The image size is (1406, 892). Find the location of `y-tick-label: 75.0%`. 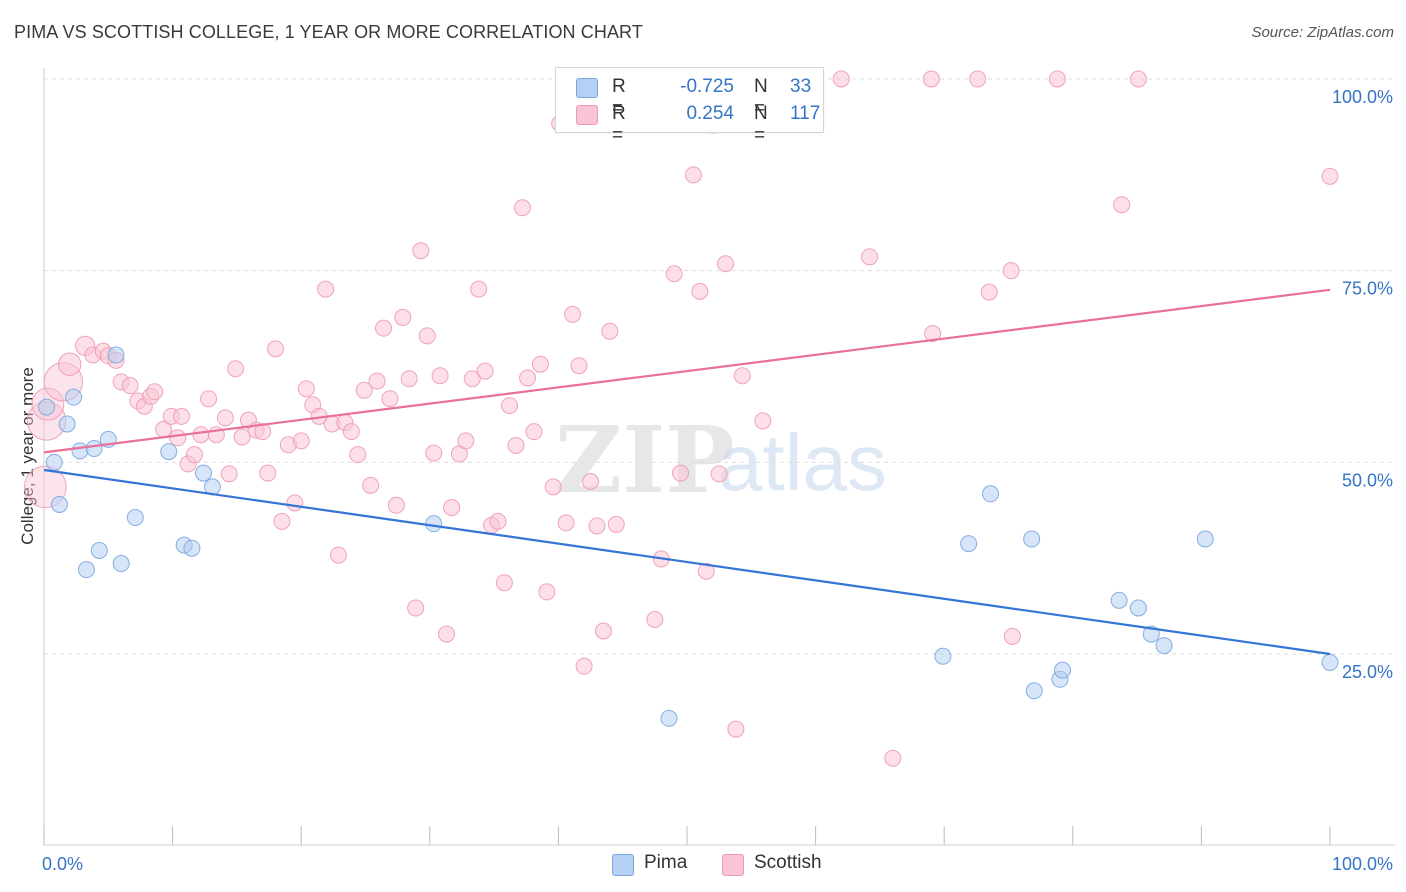

y-tick-label: 75.0% is located at coordinates (1367, 289).